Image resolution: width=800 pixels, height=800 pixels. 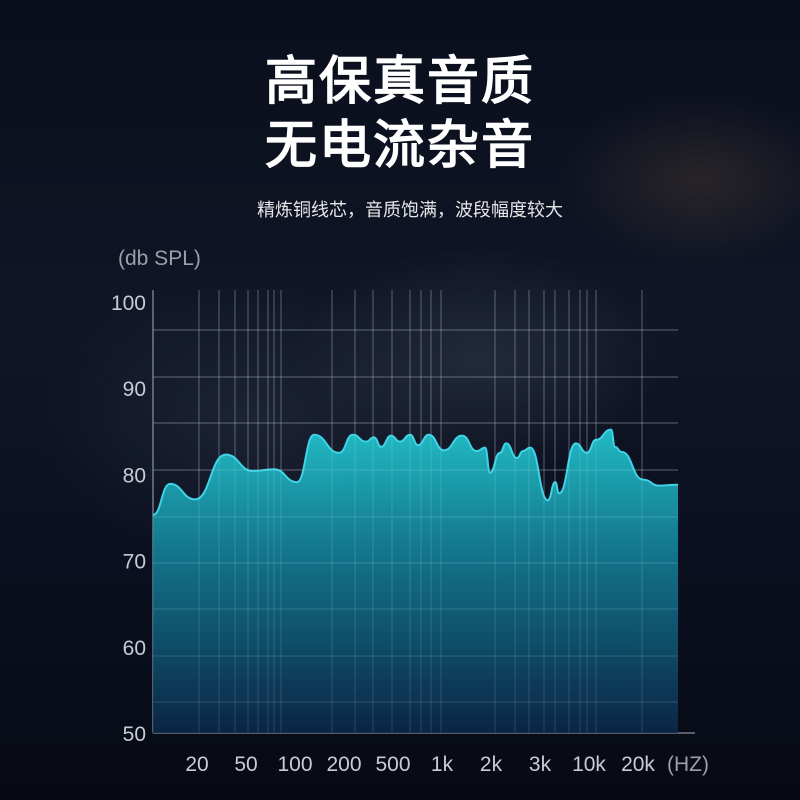 What do you see at coordinates (134, 648) in the screenshot?
I see `y-tick-label: 60` at bounding box center [134, 648].